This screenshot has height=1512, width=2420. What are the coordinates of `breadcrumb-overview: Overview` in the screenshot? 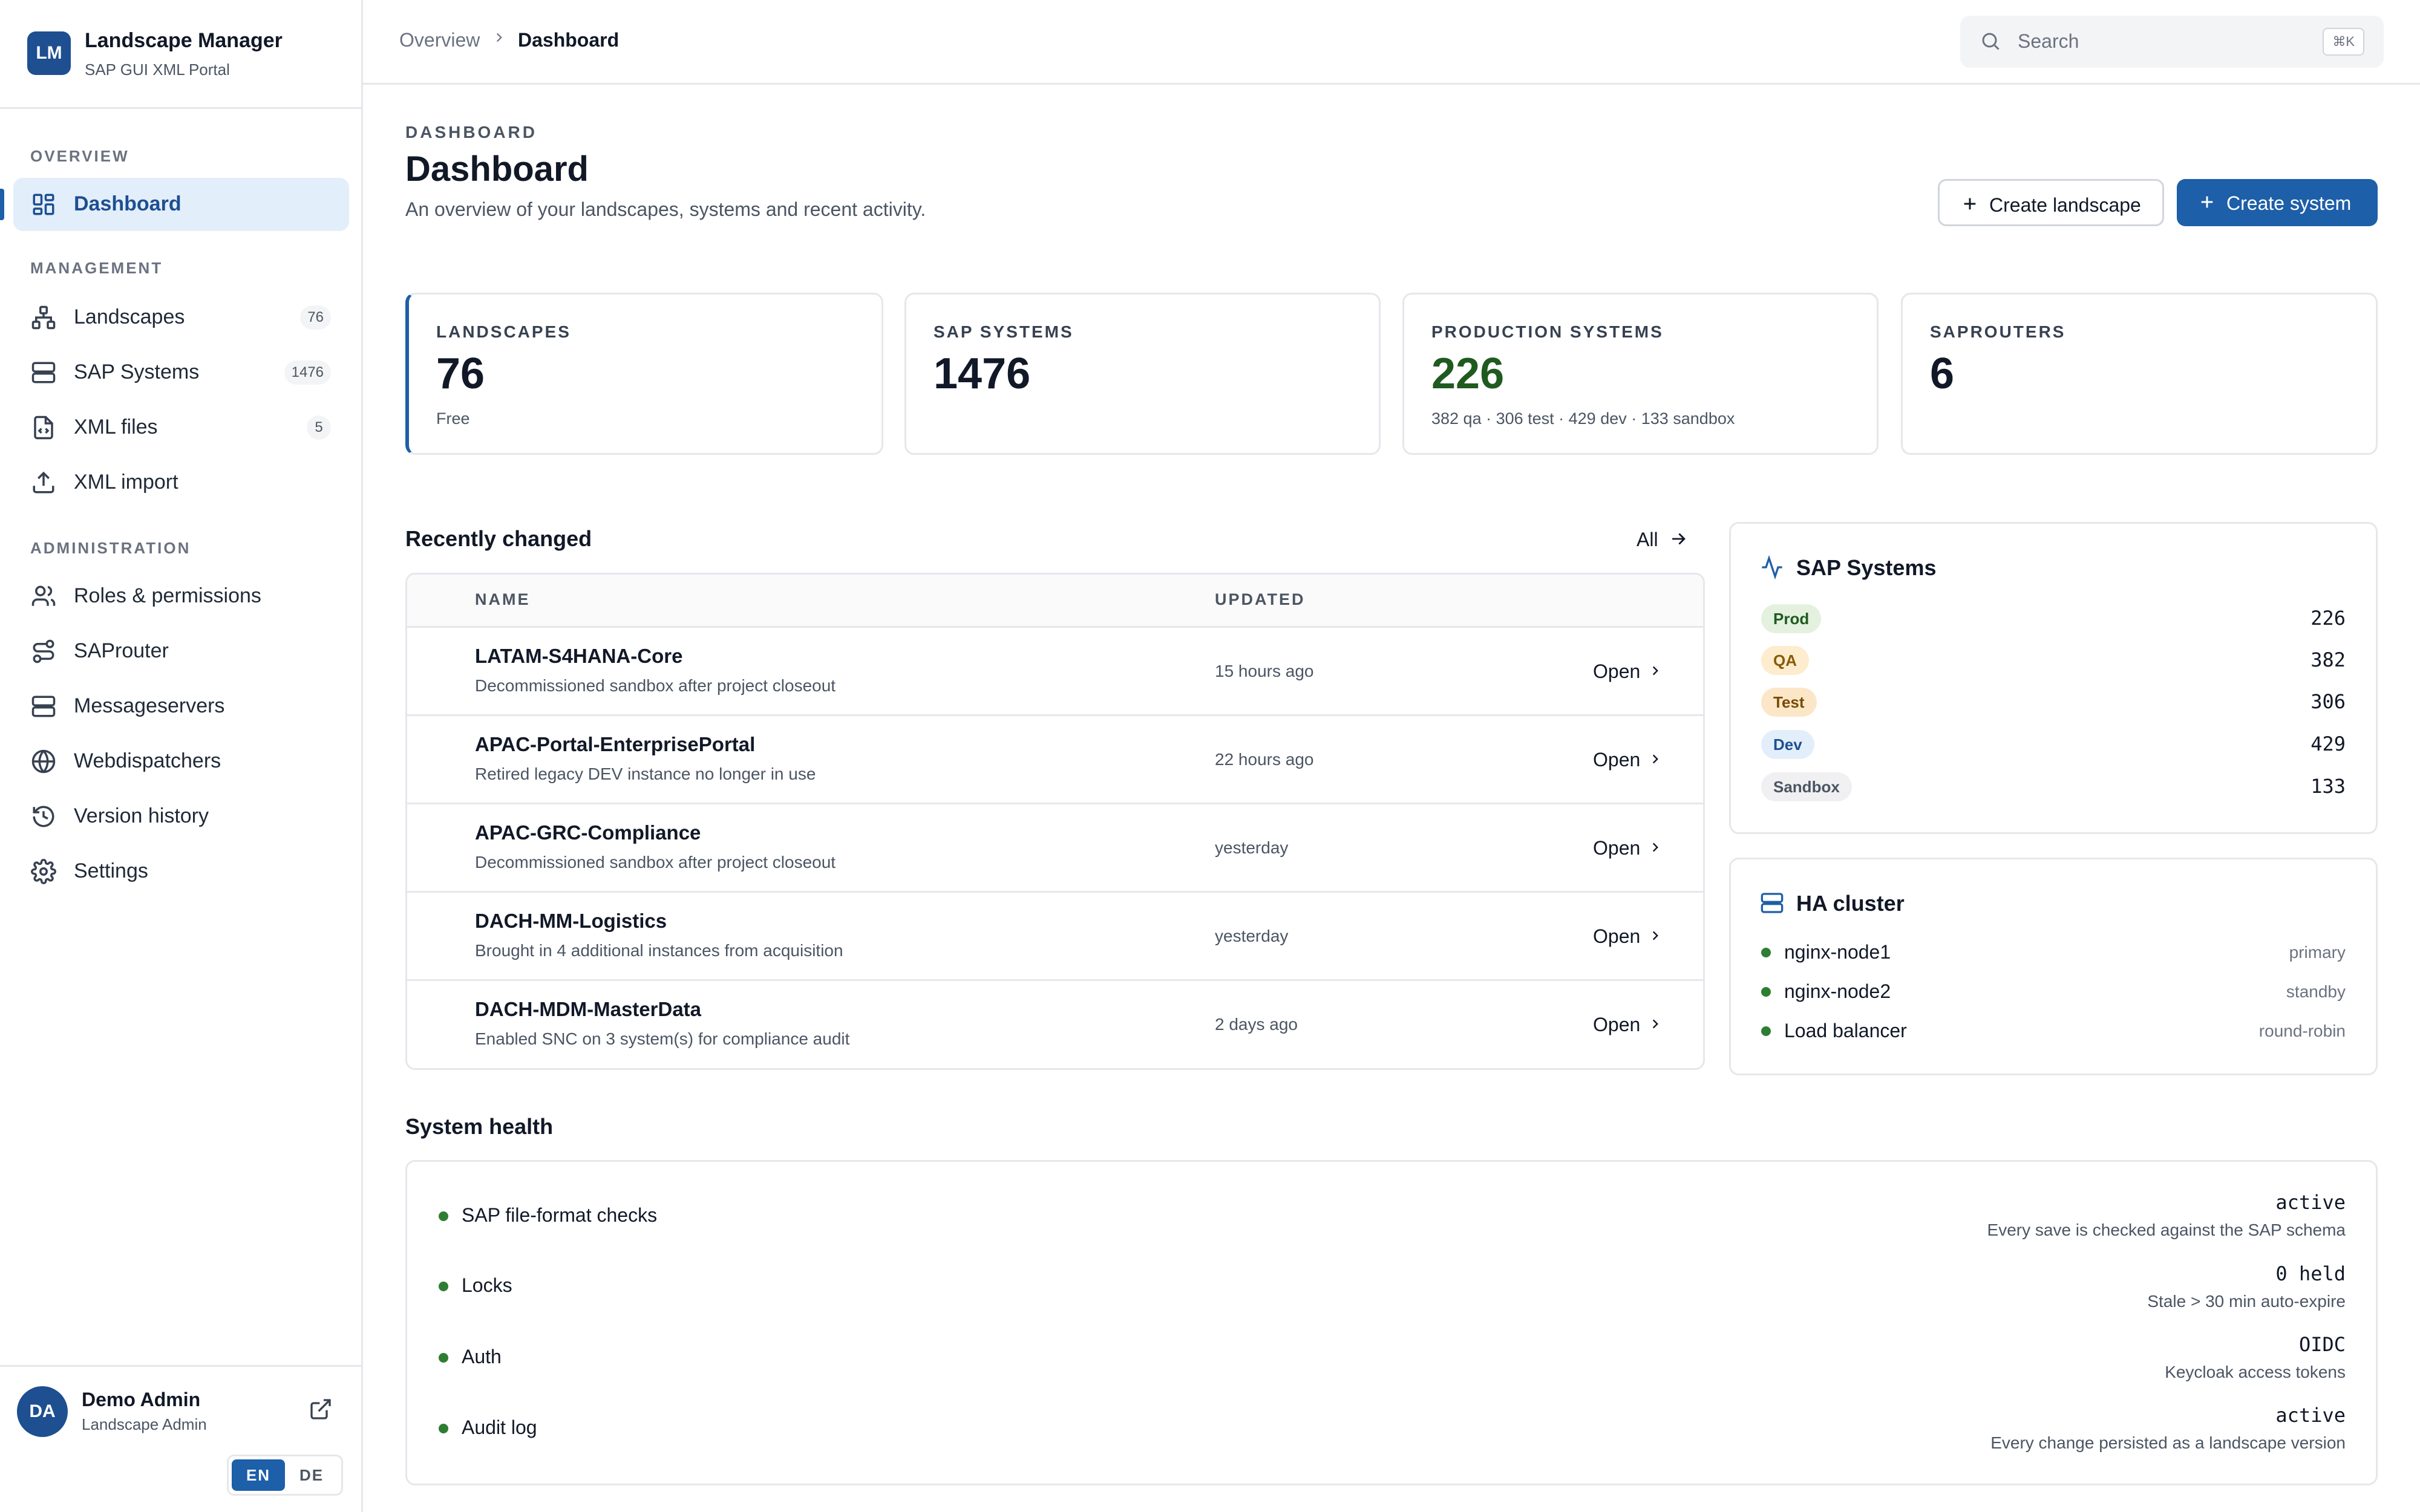 It's located at (439, 40).